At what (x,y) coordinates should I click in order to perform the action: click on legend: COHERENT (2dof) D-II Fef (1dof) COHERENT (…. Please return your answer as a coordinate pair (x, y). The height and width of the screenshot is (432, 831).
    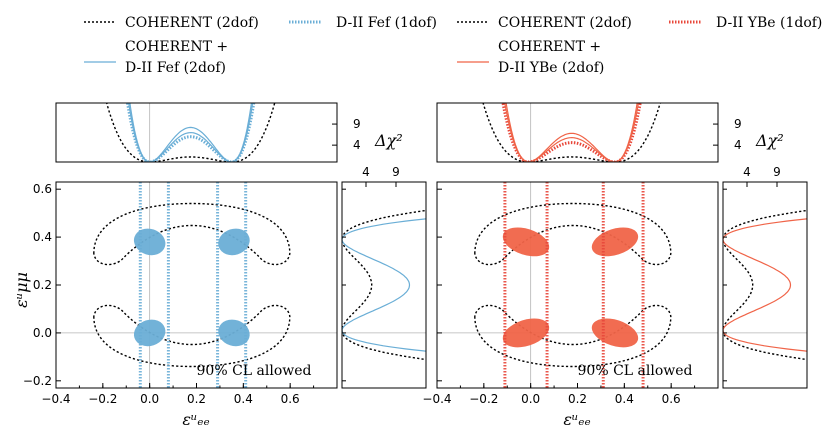
    Looking at the image, I should click on (453, 45).